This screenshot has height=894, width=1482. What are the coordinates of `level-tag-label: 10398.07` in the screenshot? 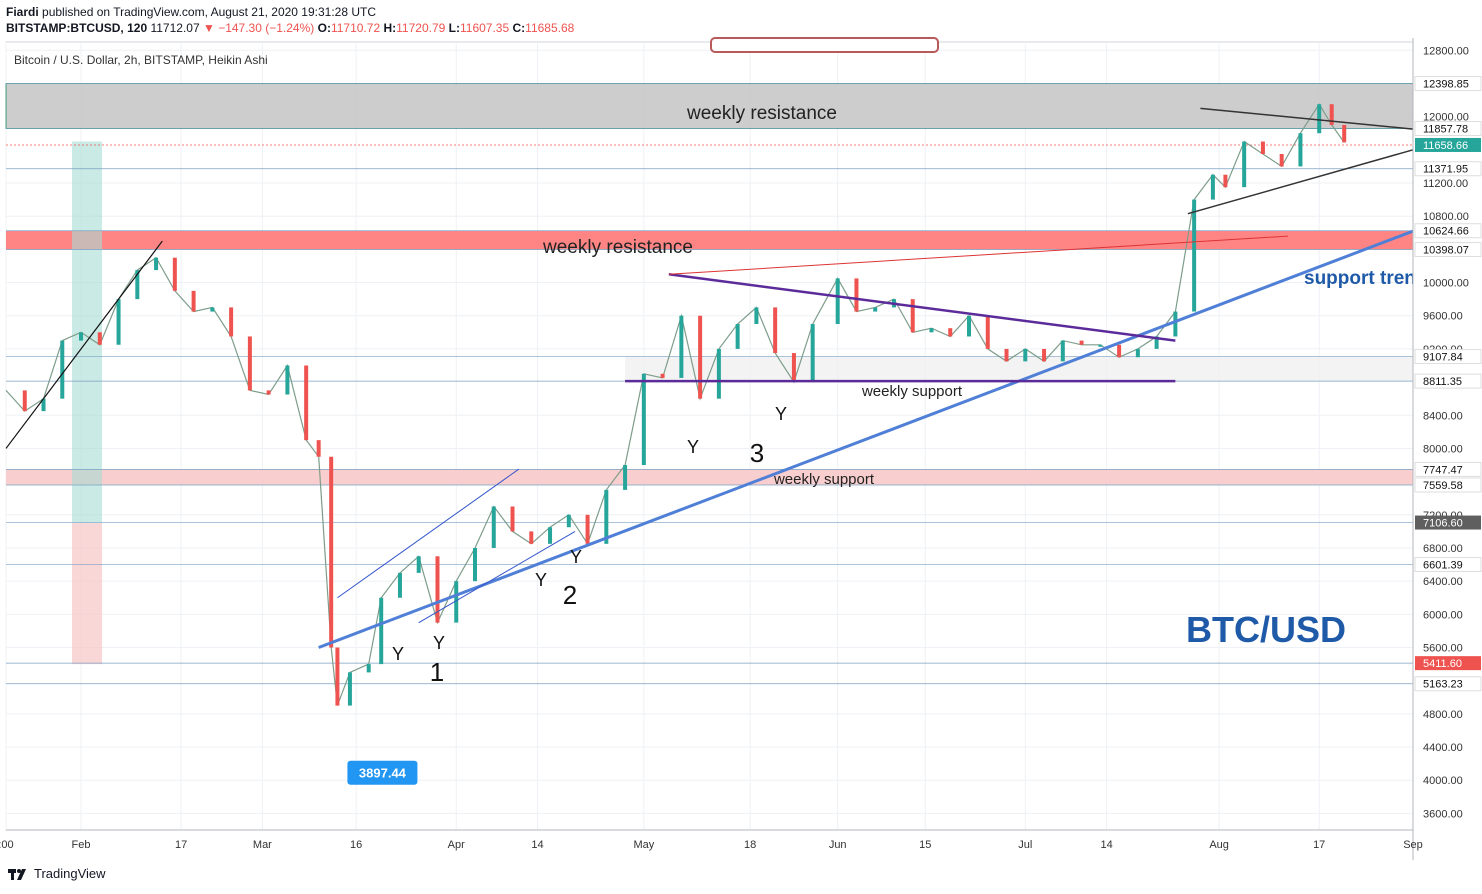 It's located at (1446, 251).